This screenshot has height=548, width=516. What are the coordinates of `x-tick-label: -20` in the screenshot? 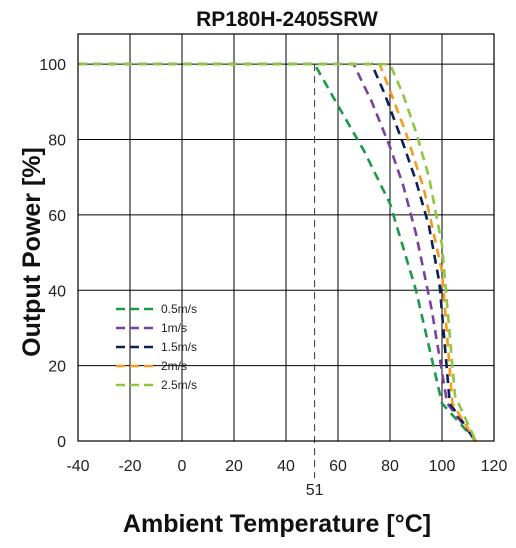 It's located at (129, 466).